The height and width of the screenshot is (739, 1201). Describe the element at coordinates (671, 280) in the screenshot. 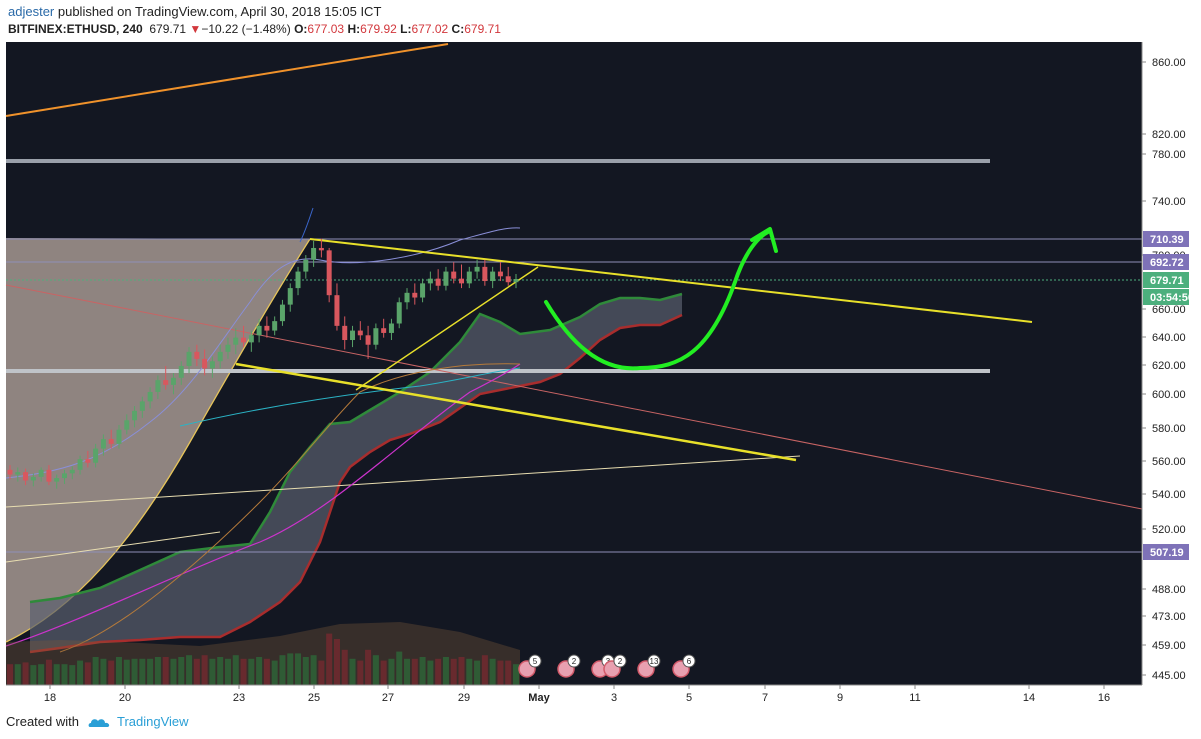

I see `wedge-upper-line` at that location.